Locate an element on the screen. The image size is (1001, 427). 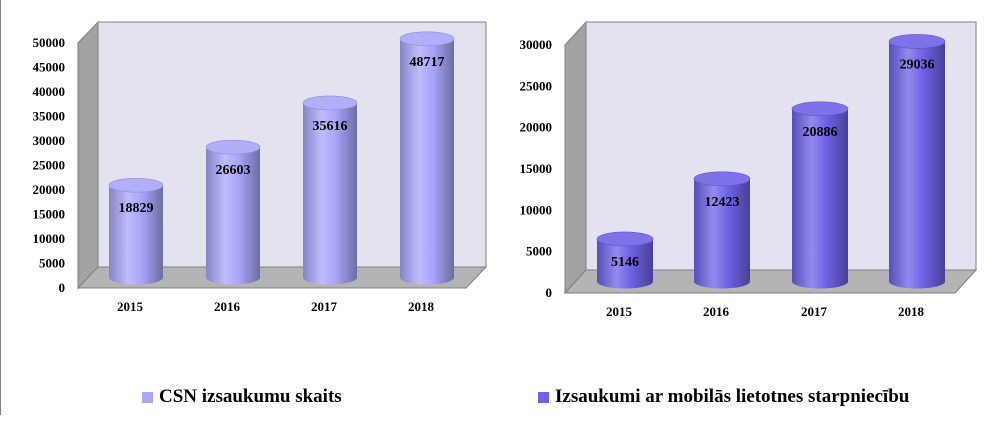
data-label: 5146 is located at coordinates (625, 262).